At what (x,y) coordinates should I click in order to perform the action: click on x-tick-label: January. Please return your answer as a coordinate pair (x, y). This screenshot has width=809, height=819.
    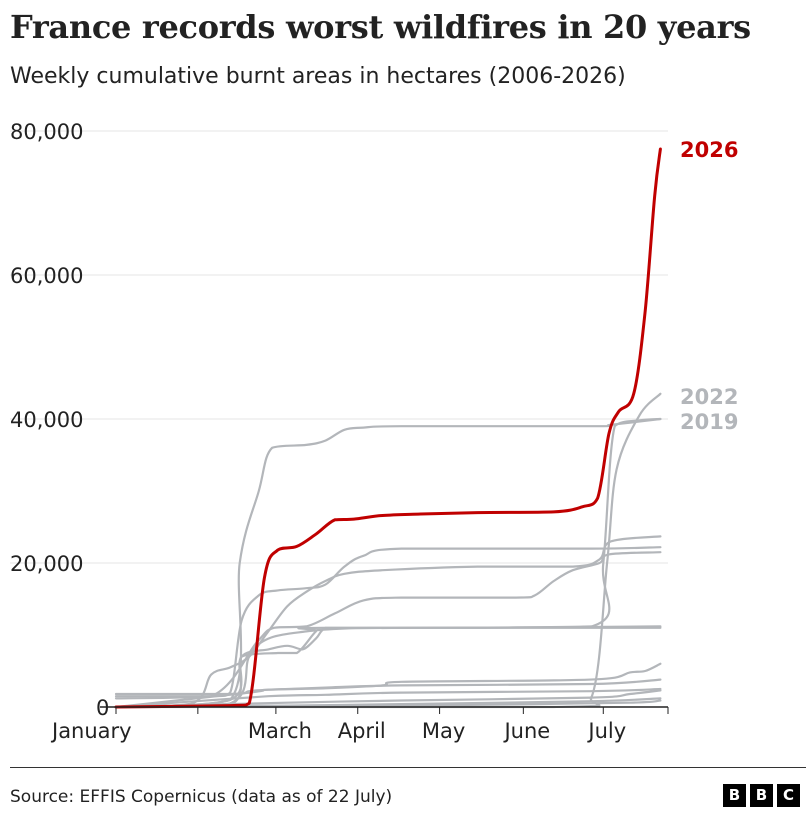
    Looking at the image, I should click on (91, 731).